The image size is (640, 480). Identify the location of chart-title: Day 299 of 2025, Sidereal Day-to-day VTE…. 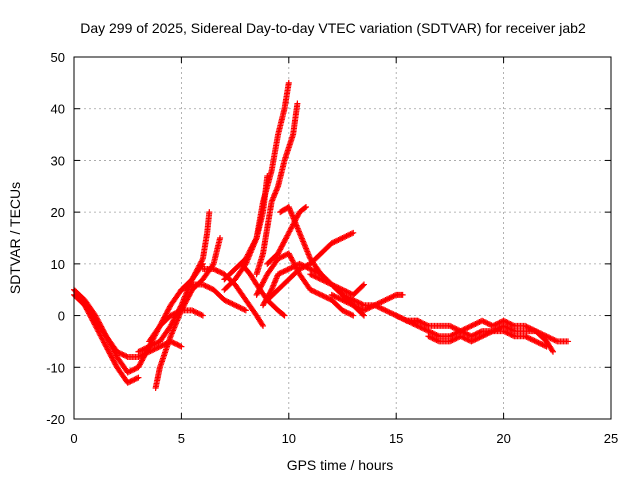
(333, 28).